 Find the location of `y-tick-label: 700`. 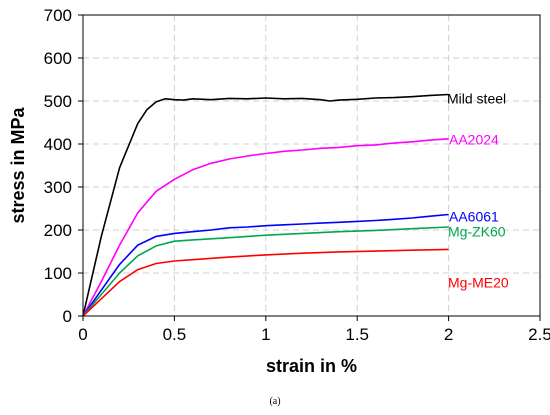

y-tick-label: 700 is located at coordinates (58, 15).